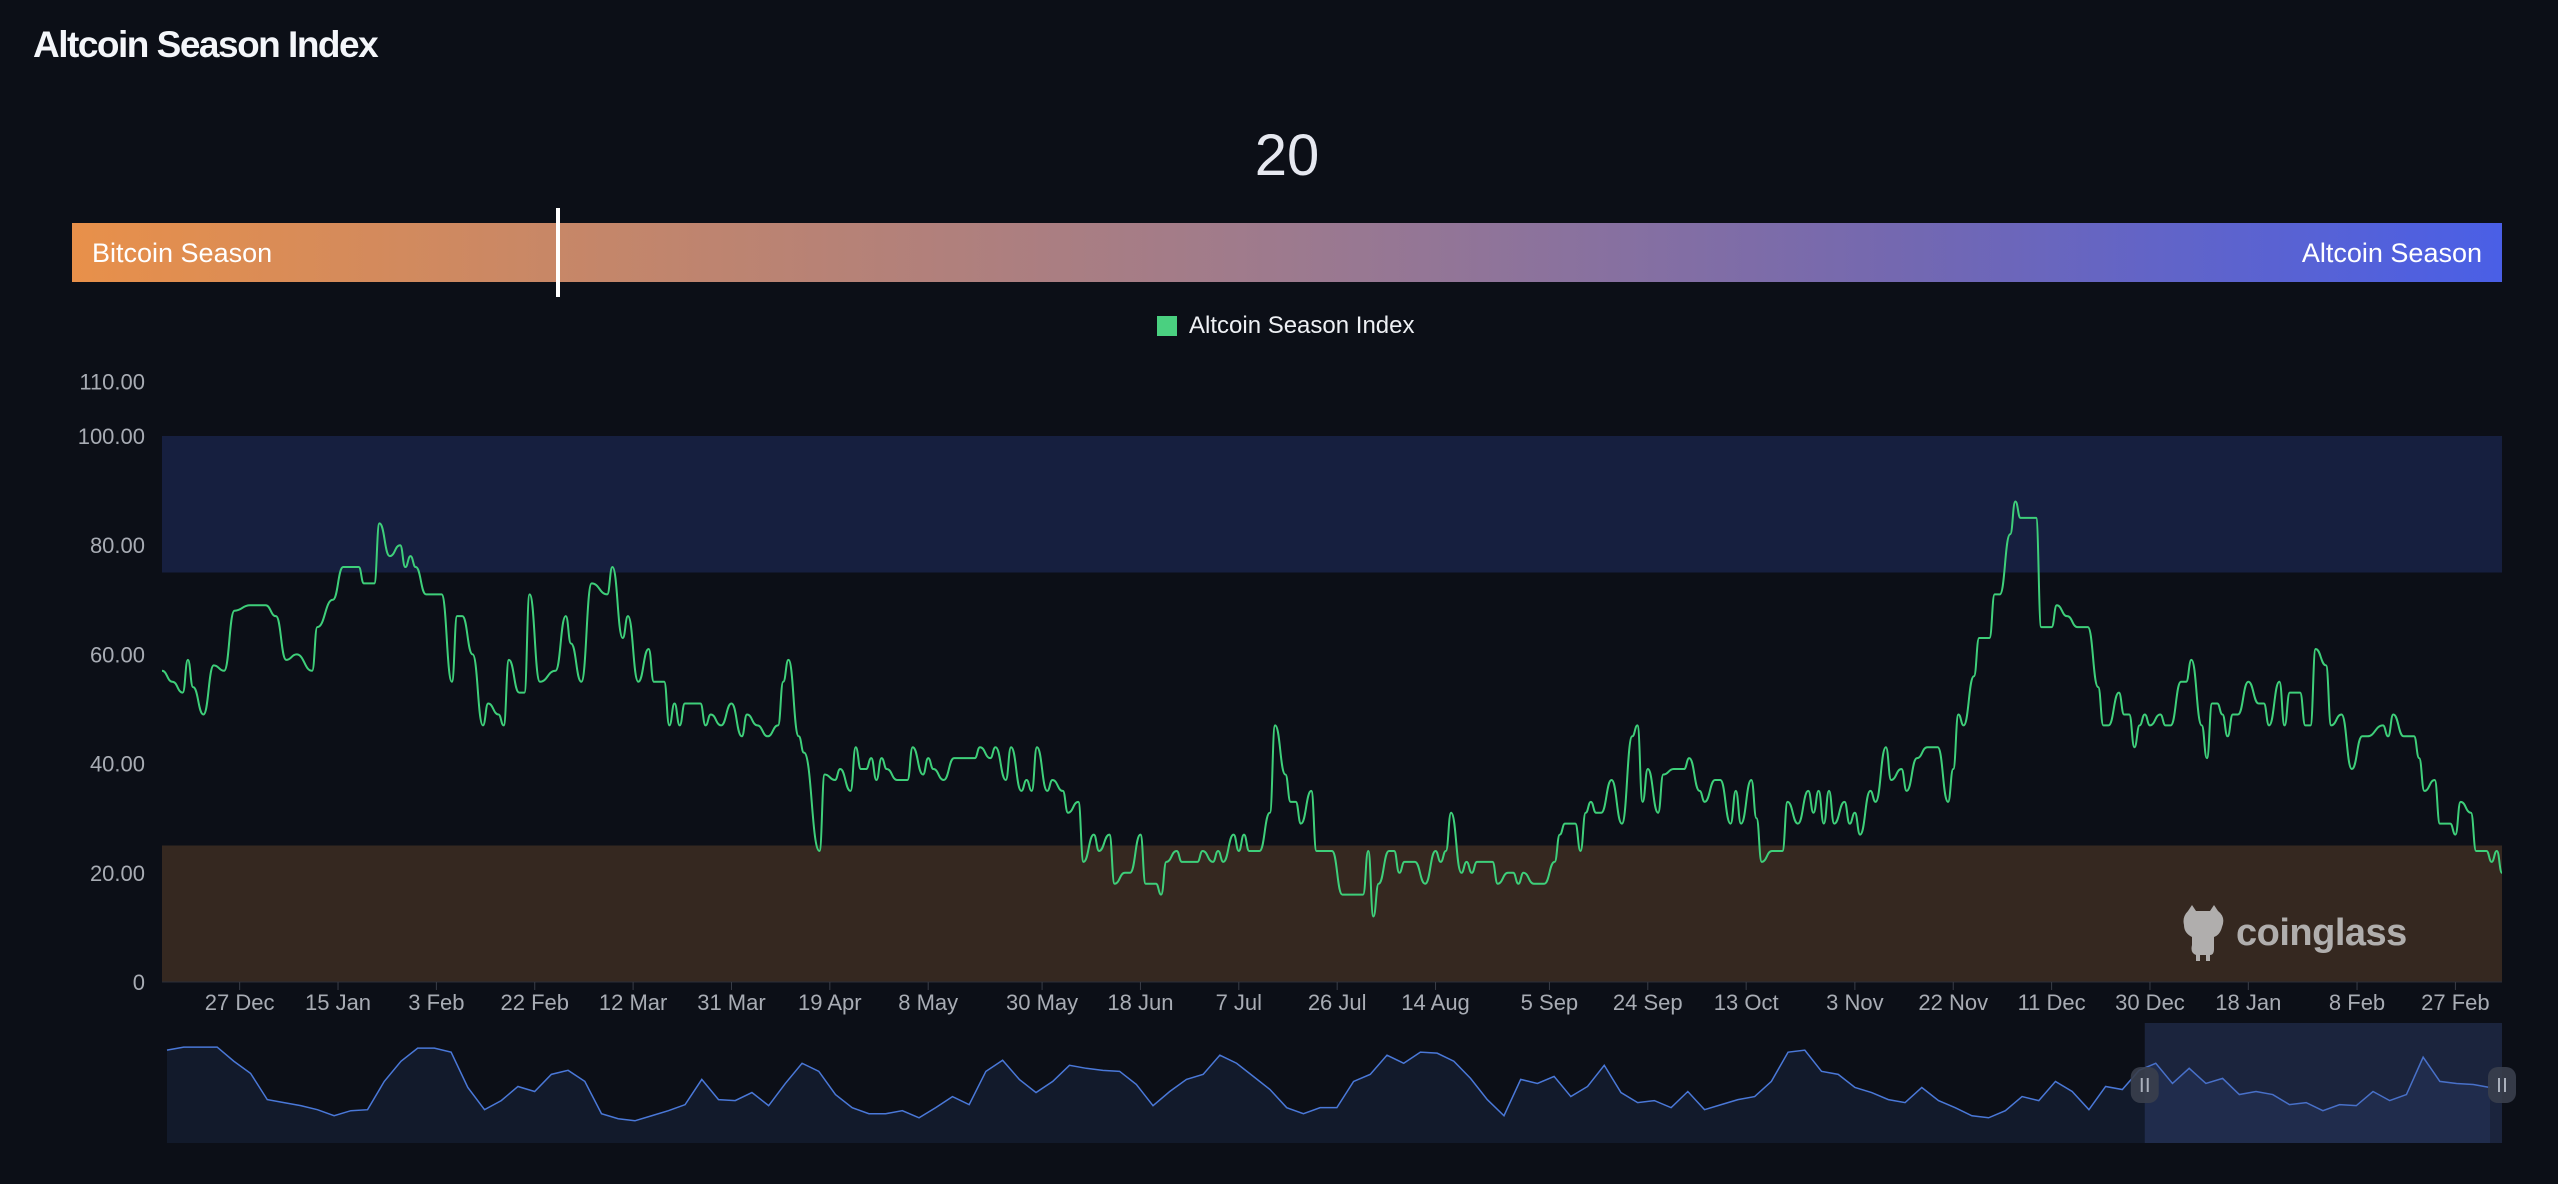  I want to click on navigator-area, so click(1328, 1095).